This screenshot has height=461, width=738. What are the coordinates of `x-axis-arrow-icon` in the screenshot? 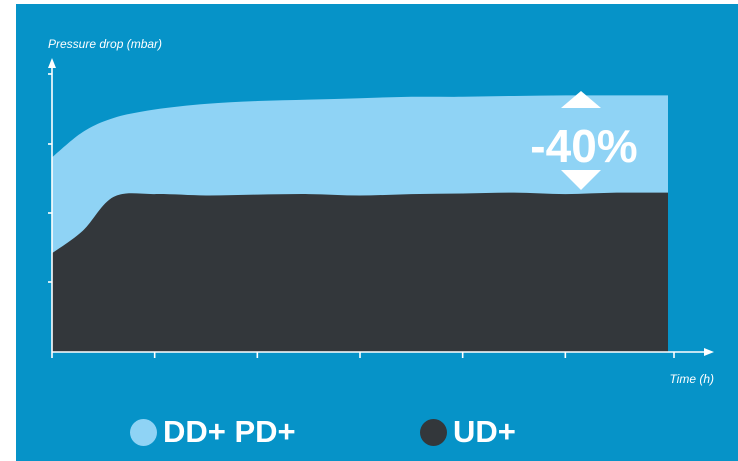 It's located at (709, 352).